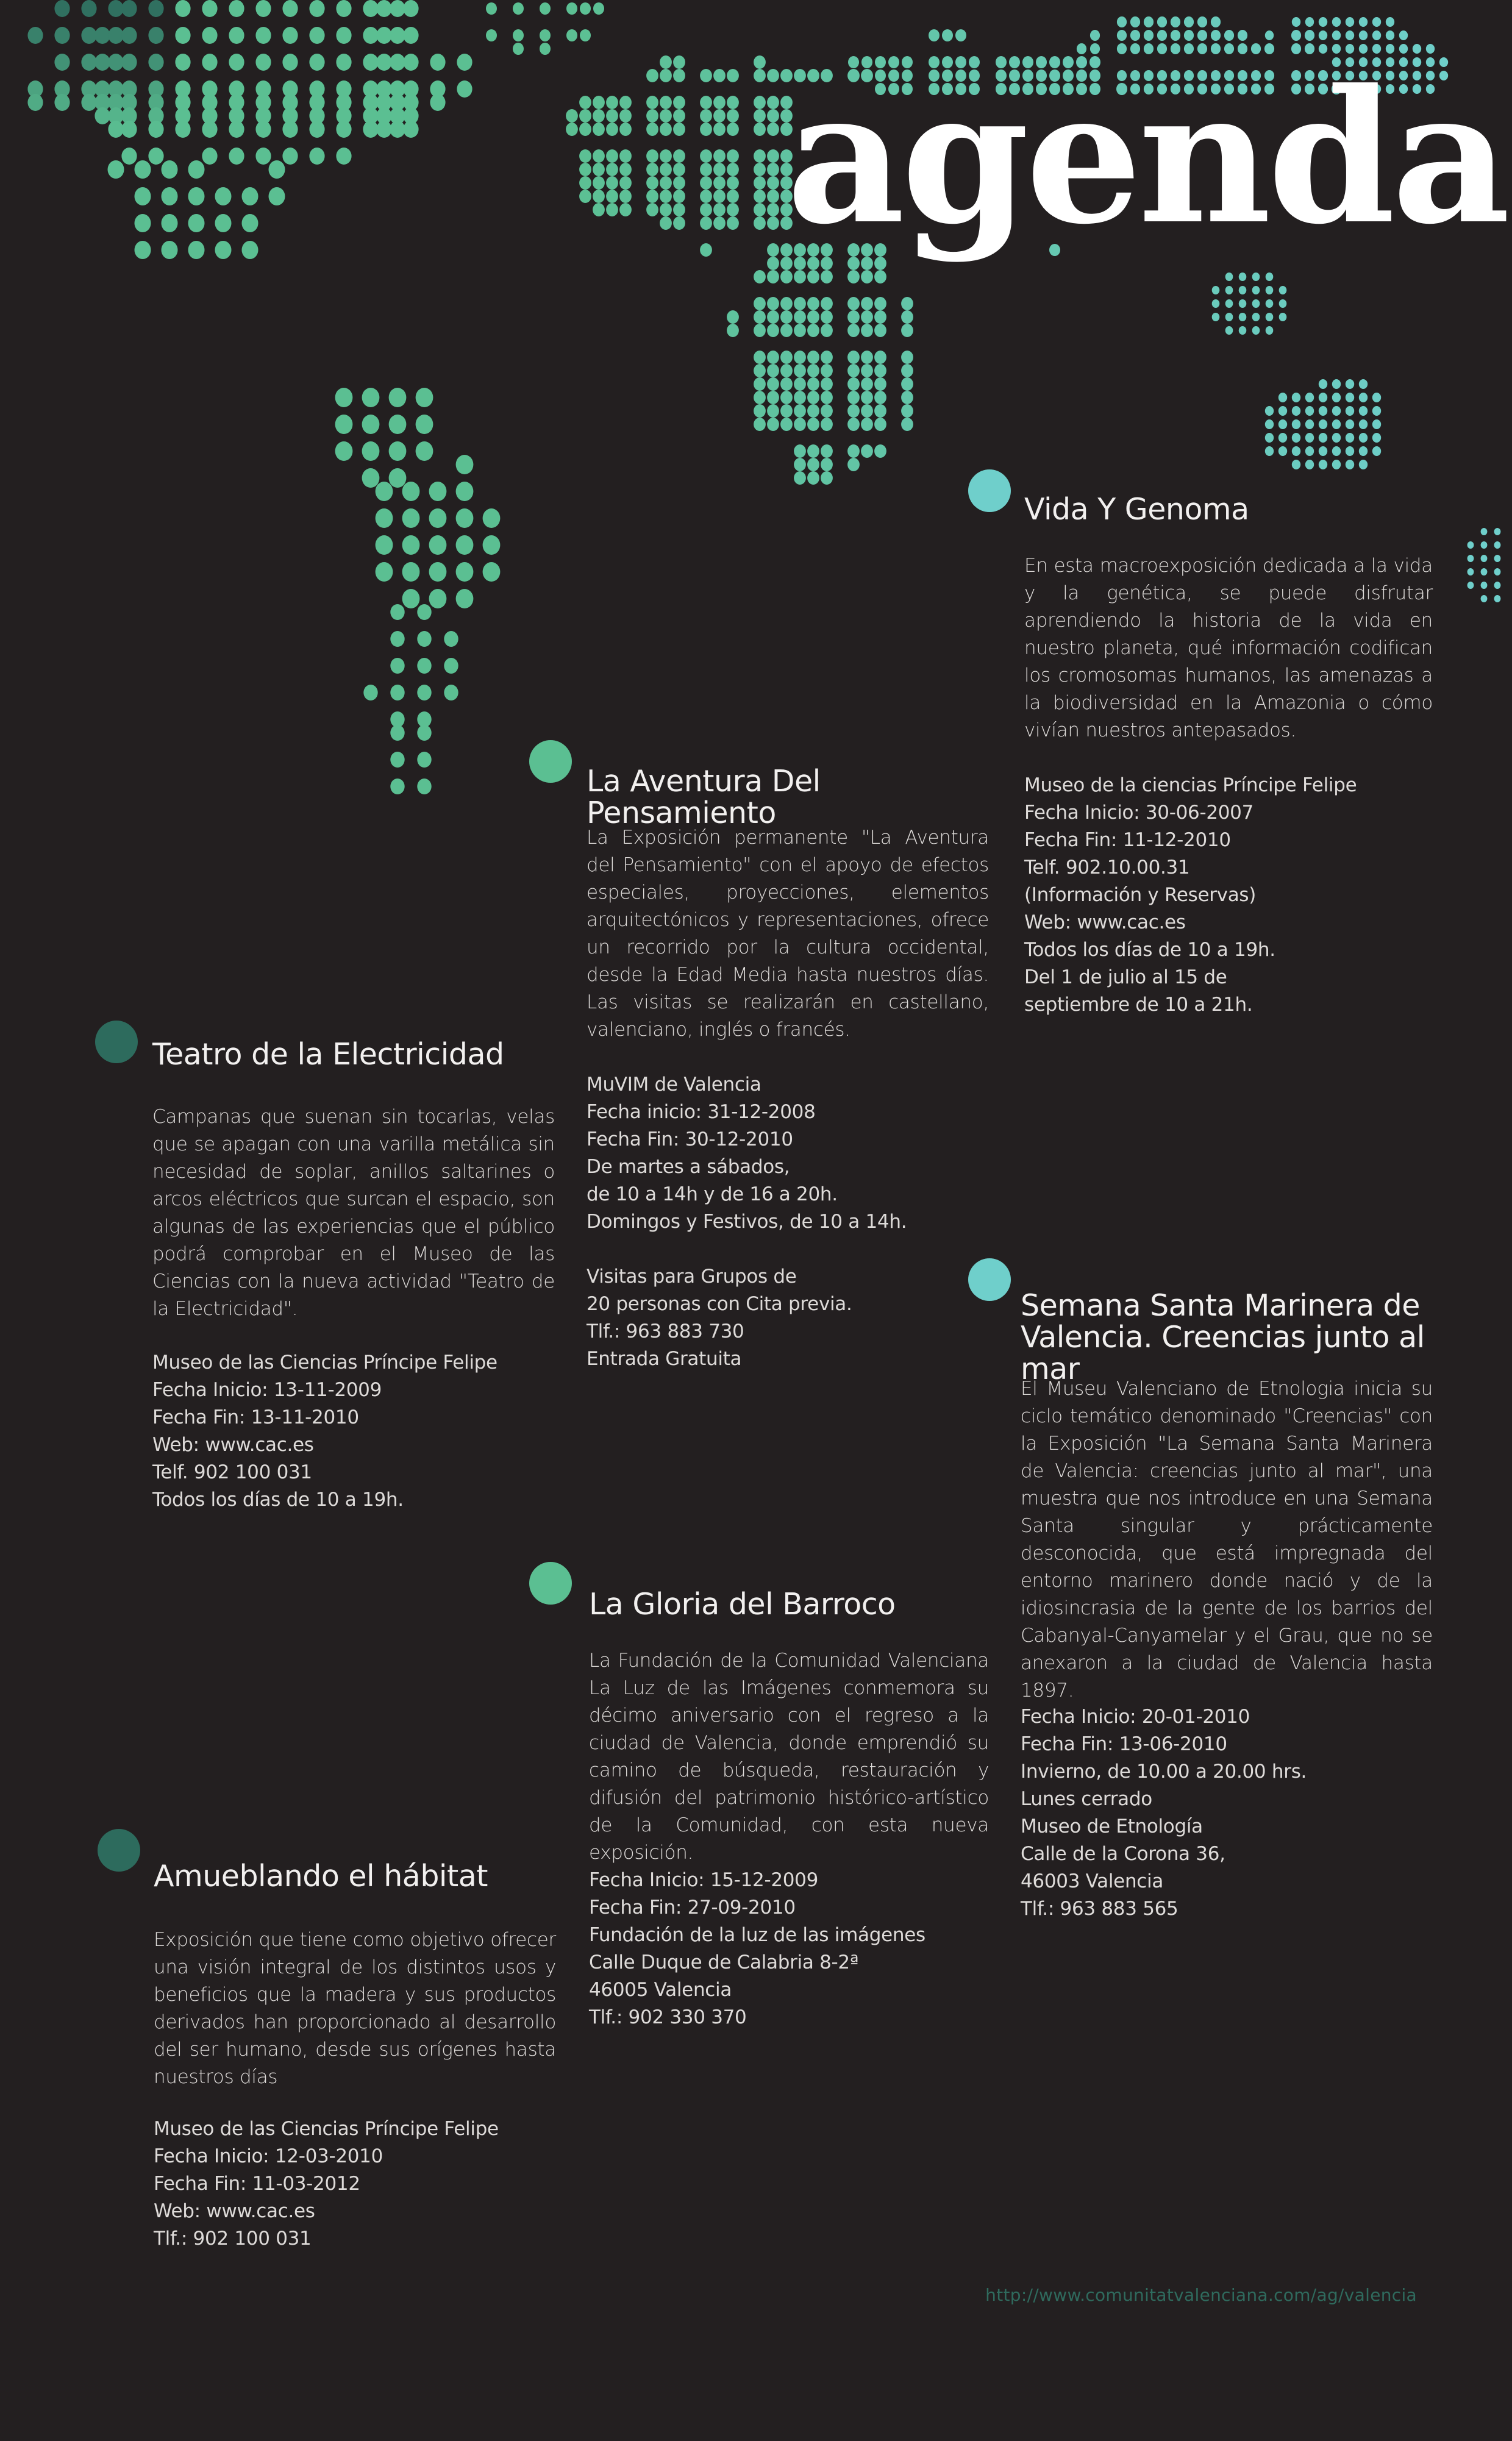  What do you see at coordinates (989, 1280) in the screenshot?
I see `bullet-dot` at bounding box center [989, 1280].